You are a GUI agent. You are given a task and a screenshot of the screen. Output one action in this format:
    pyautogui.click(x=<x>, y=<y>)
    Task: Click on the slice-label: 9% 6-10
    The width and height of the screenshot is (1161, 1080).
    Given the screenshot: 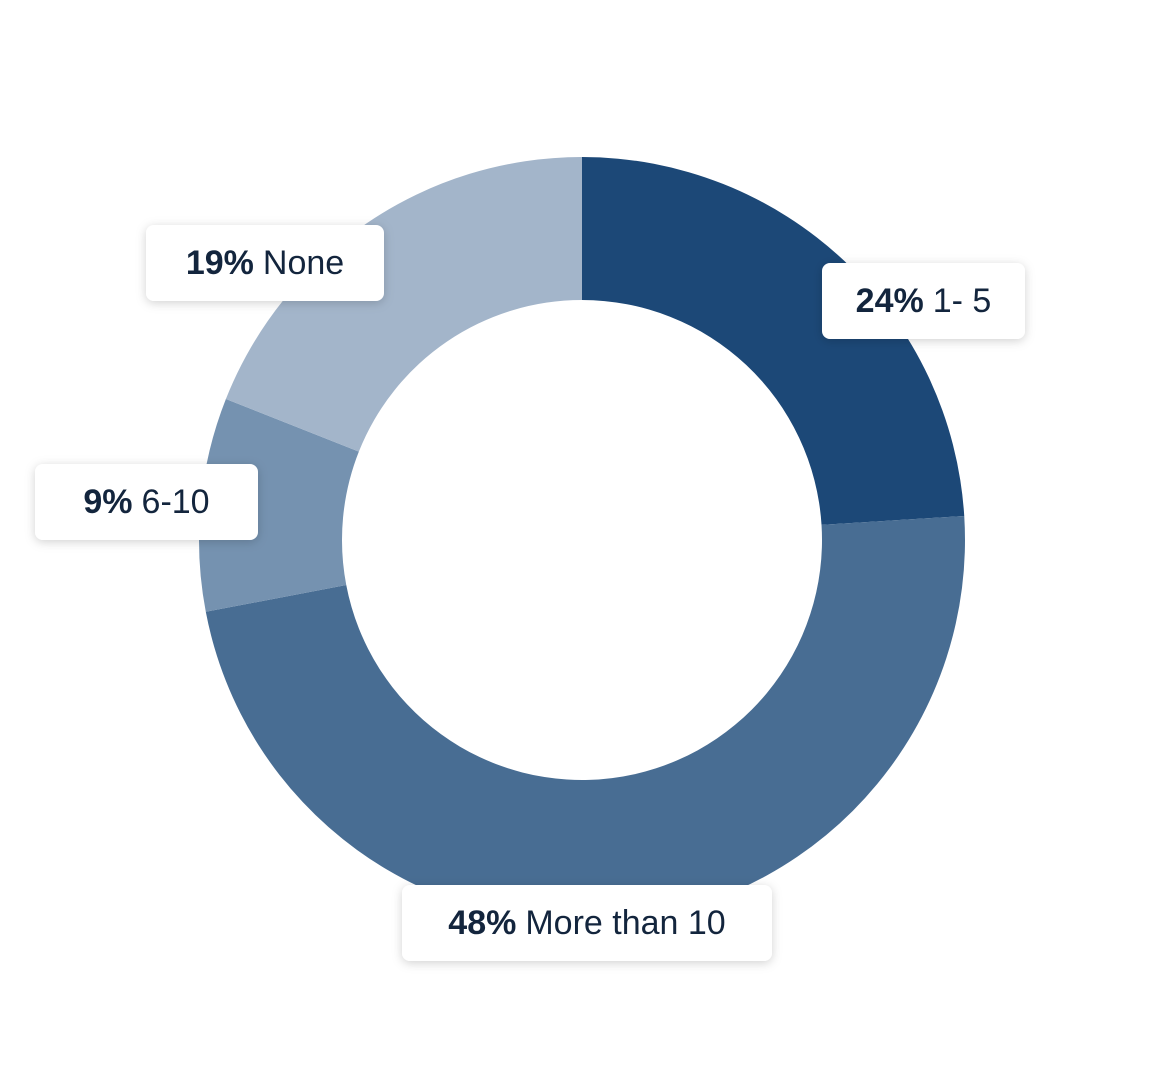 What is the action you would take?
    pyautogui.click(x=146, y=502)
    